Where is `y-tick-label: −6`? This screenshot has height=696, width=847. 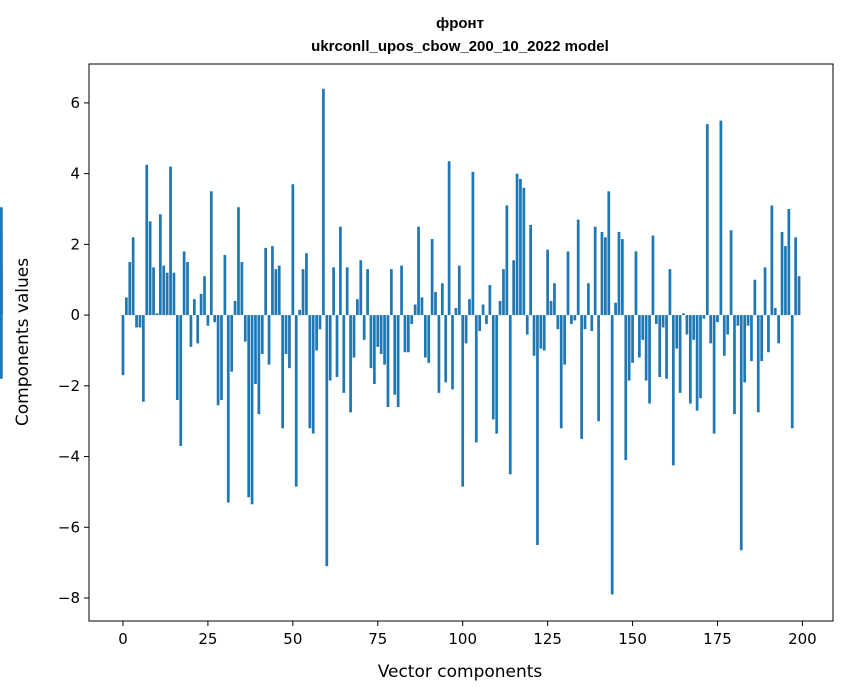 y-tick-label: −6 is located at coordinates (69, 527).